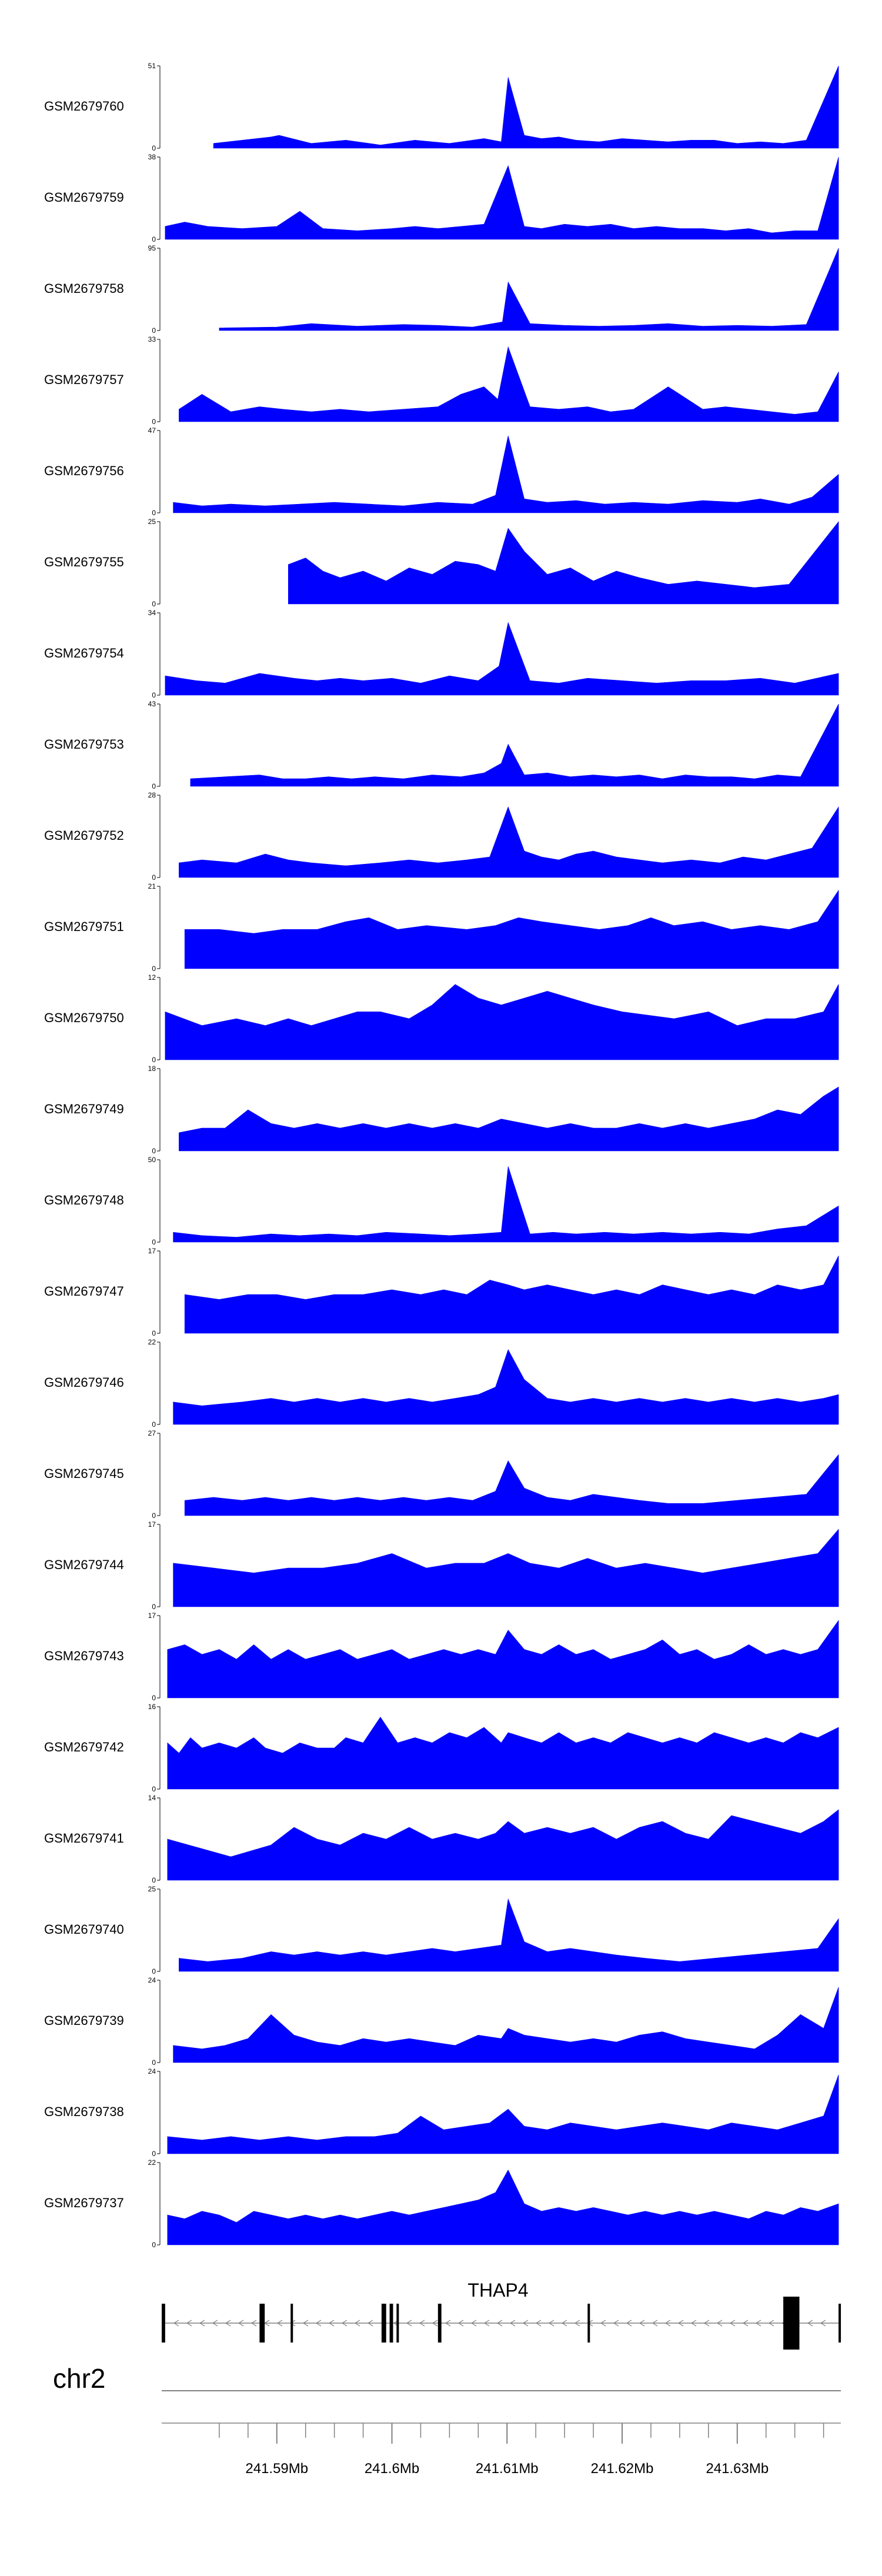  I want to click on sample-label: GSM2679757, so click(84, 379).